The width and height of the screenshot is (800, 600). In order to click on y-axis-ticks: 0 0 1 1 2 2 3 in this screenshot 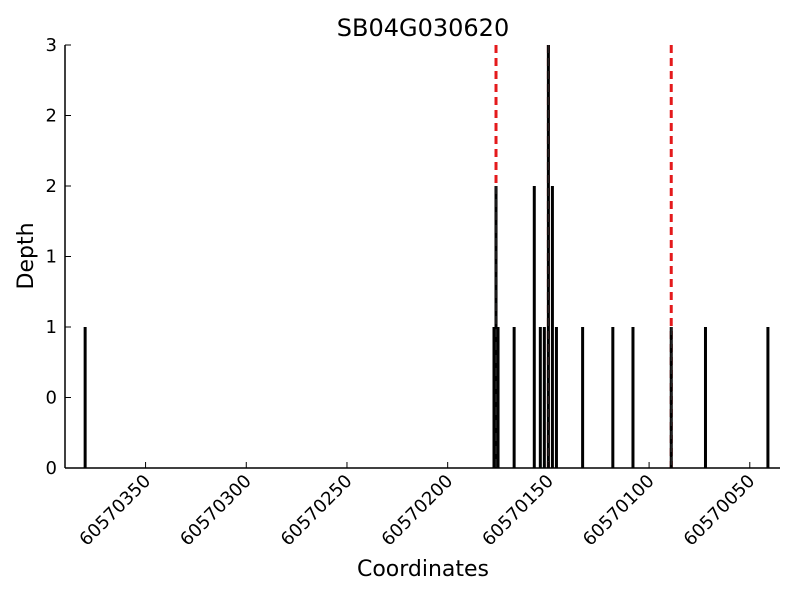, I will do `click(58, 257)`.